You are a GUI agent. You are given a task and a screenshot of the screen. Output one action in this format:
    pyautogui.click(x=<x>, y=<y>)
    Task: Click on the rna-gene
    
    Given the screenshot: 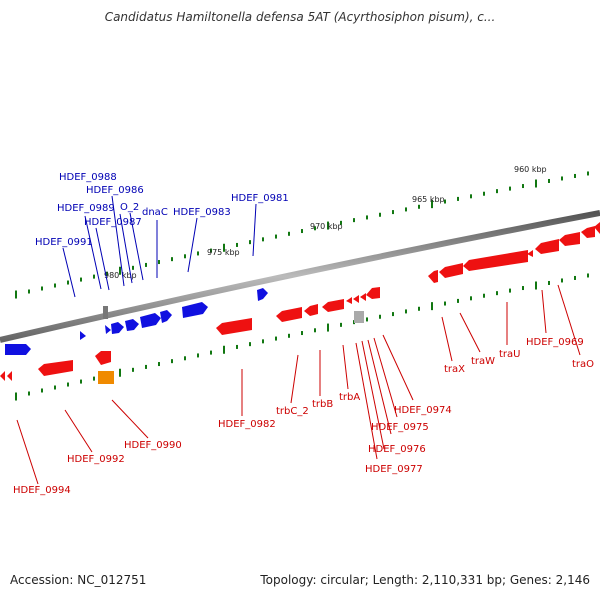 What is the action you would take?
    pyautogui.click(x=106, y=377)
    